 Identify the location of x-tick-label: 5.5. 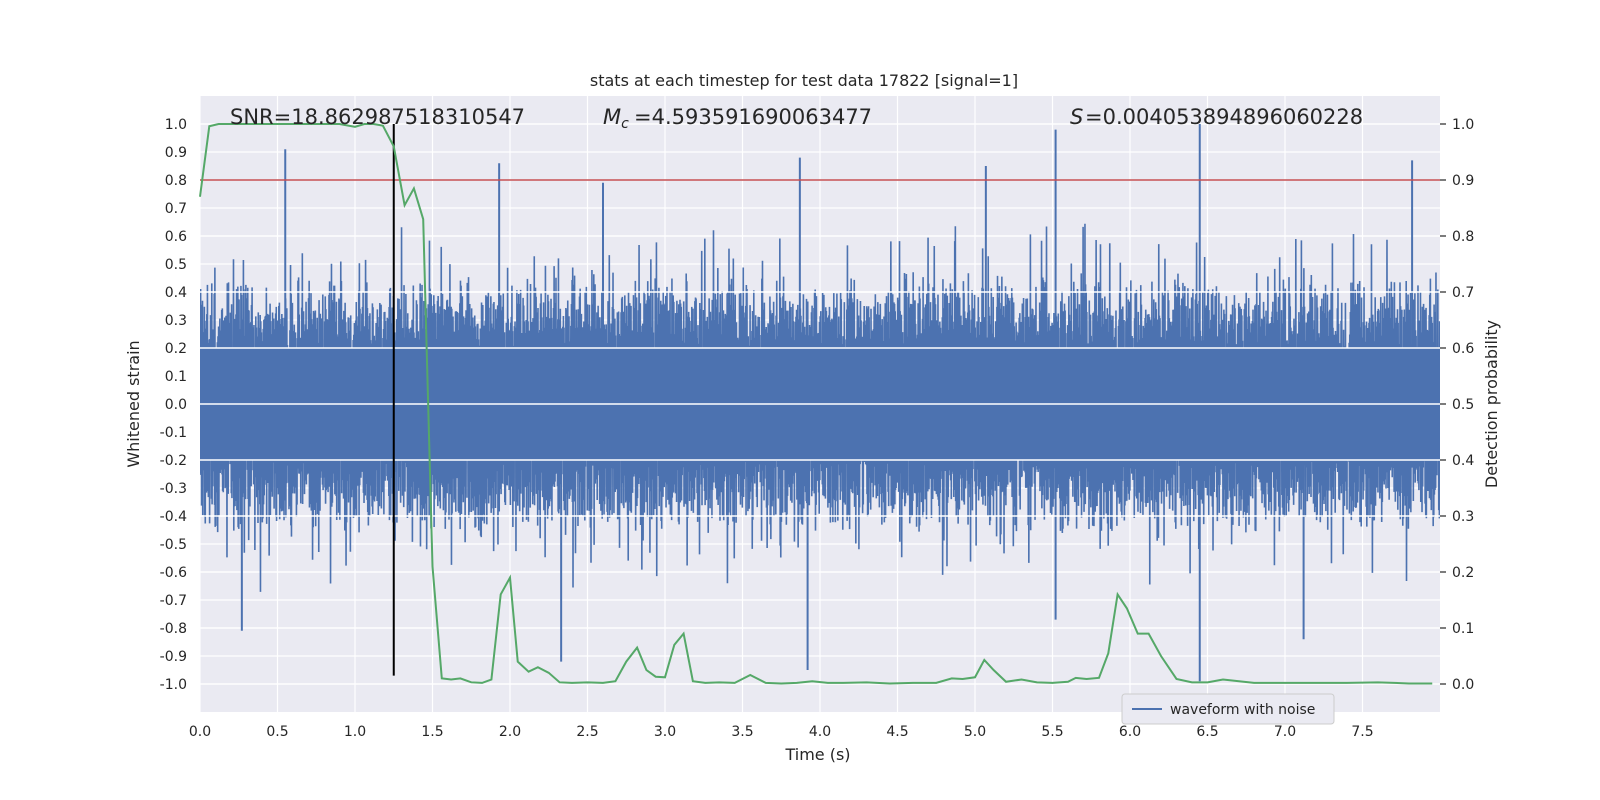
(1052, 732).